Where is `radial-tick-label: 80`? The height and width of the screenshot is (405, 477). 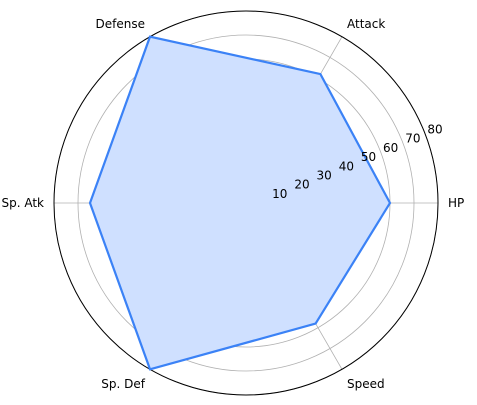 radial-tick-label: 80 is located at coordinates (434, 130).